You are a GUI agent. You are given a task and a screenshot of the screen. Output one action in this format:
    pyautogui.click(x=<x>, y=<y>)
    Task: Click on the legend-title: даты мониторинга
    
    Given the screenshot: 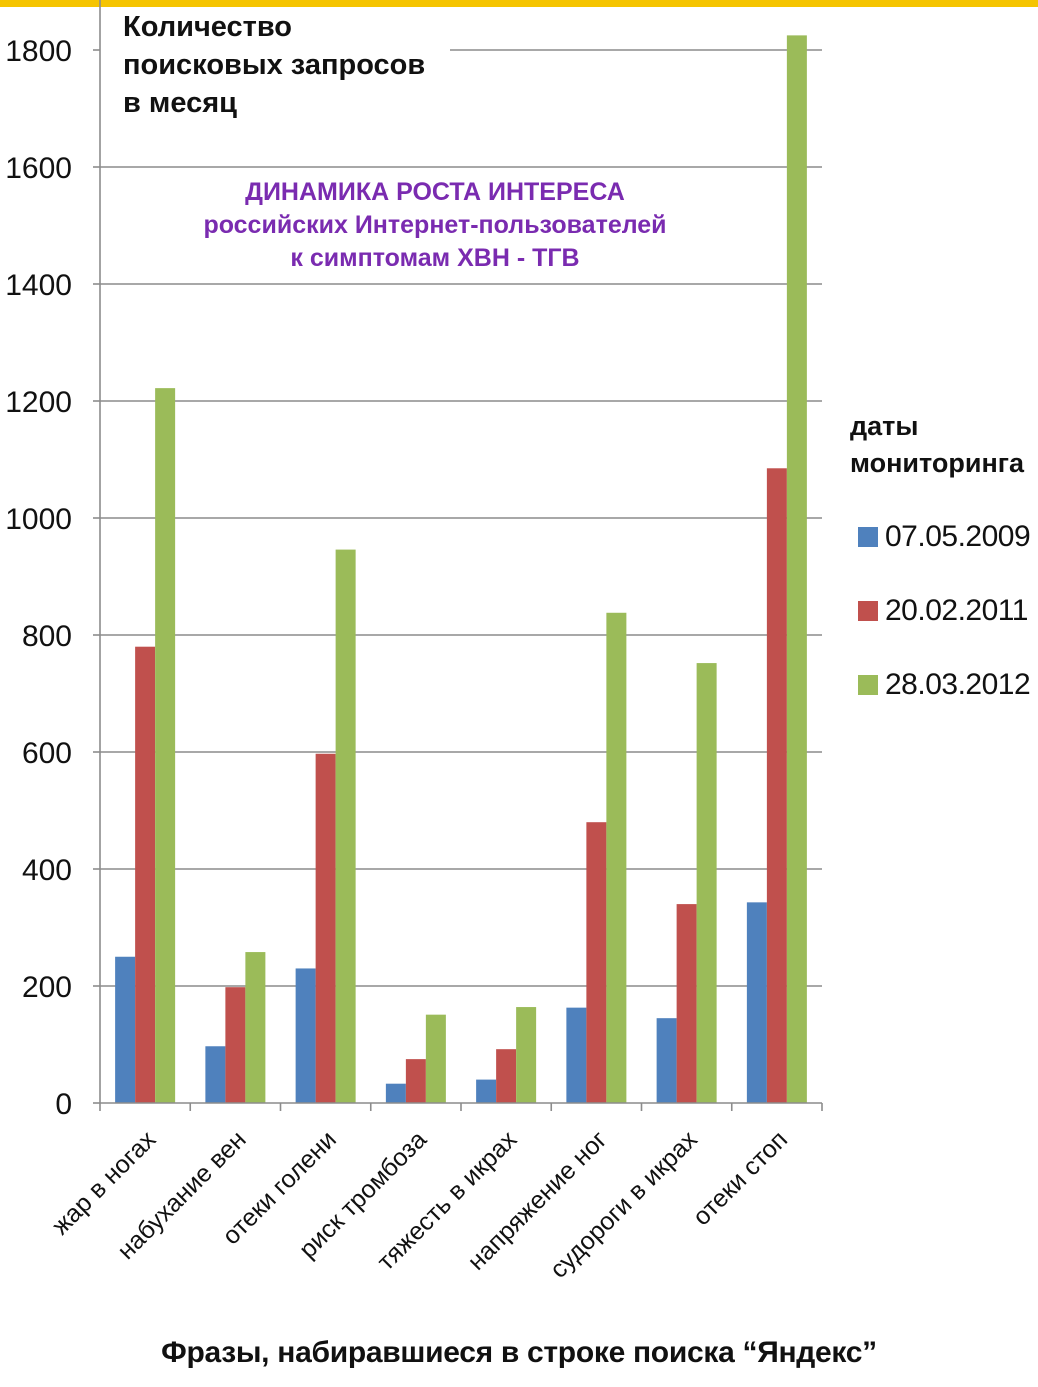 What is the action you would take?
    pyautogui.click(x=944, y=445)
    